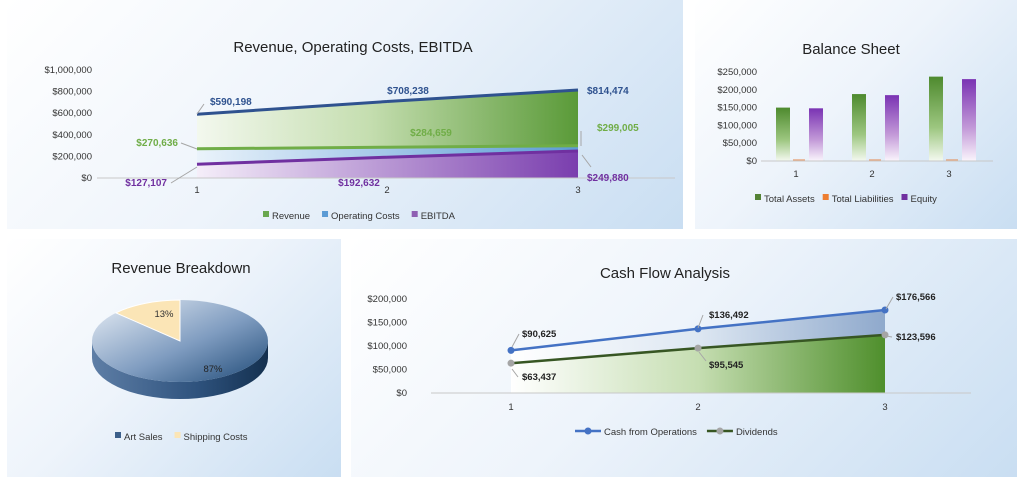  What do you see at coordinates (68, 70) in the screenshot?
I see `y-tick-label: $1,000,000` at bounding box center [68, 70].